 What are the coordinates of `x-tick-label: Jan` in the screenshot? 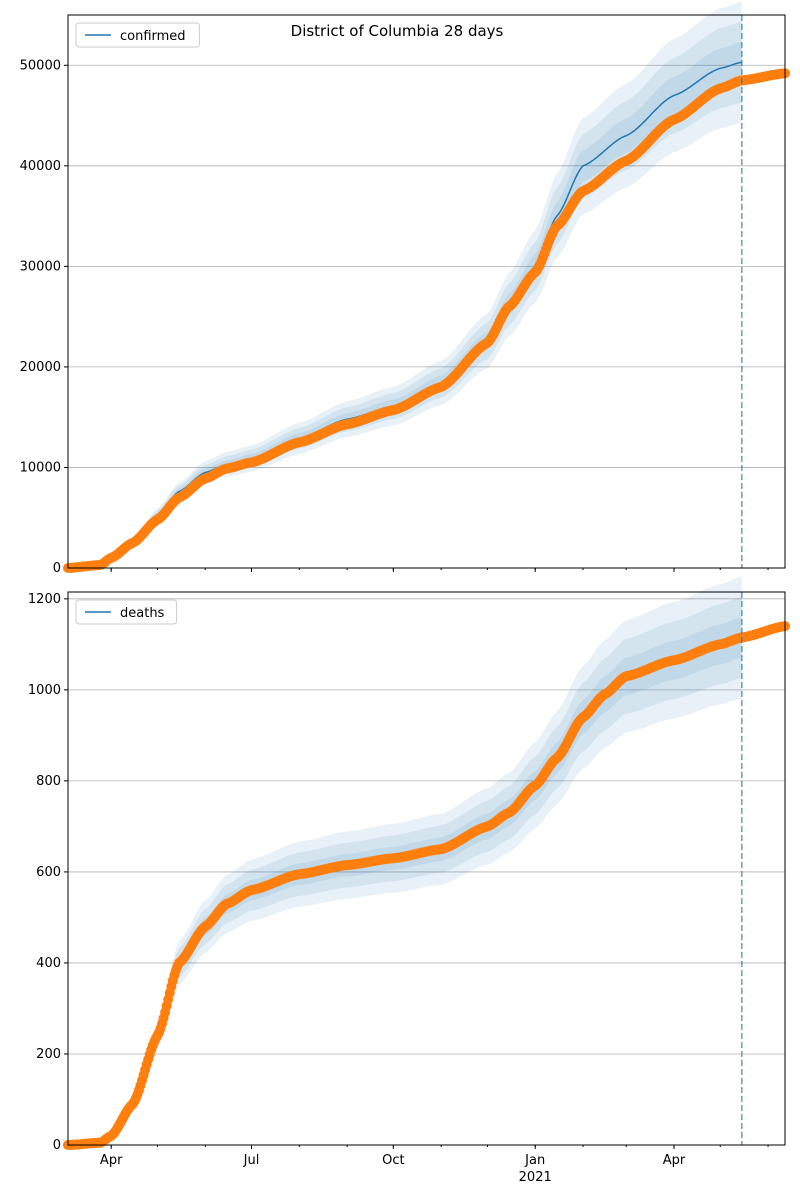 It's located at (534, 1160).